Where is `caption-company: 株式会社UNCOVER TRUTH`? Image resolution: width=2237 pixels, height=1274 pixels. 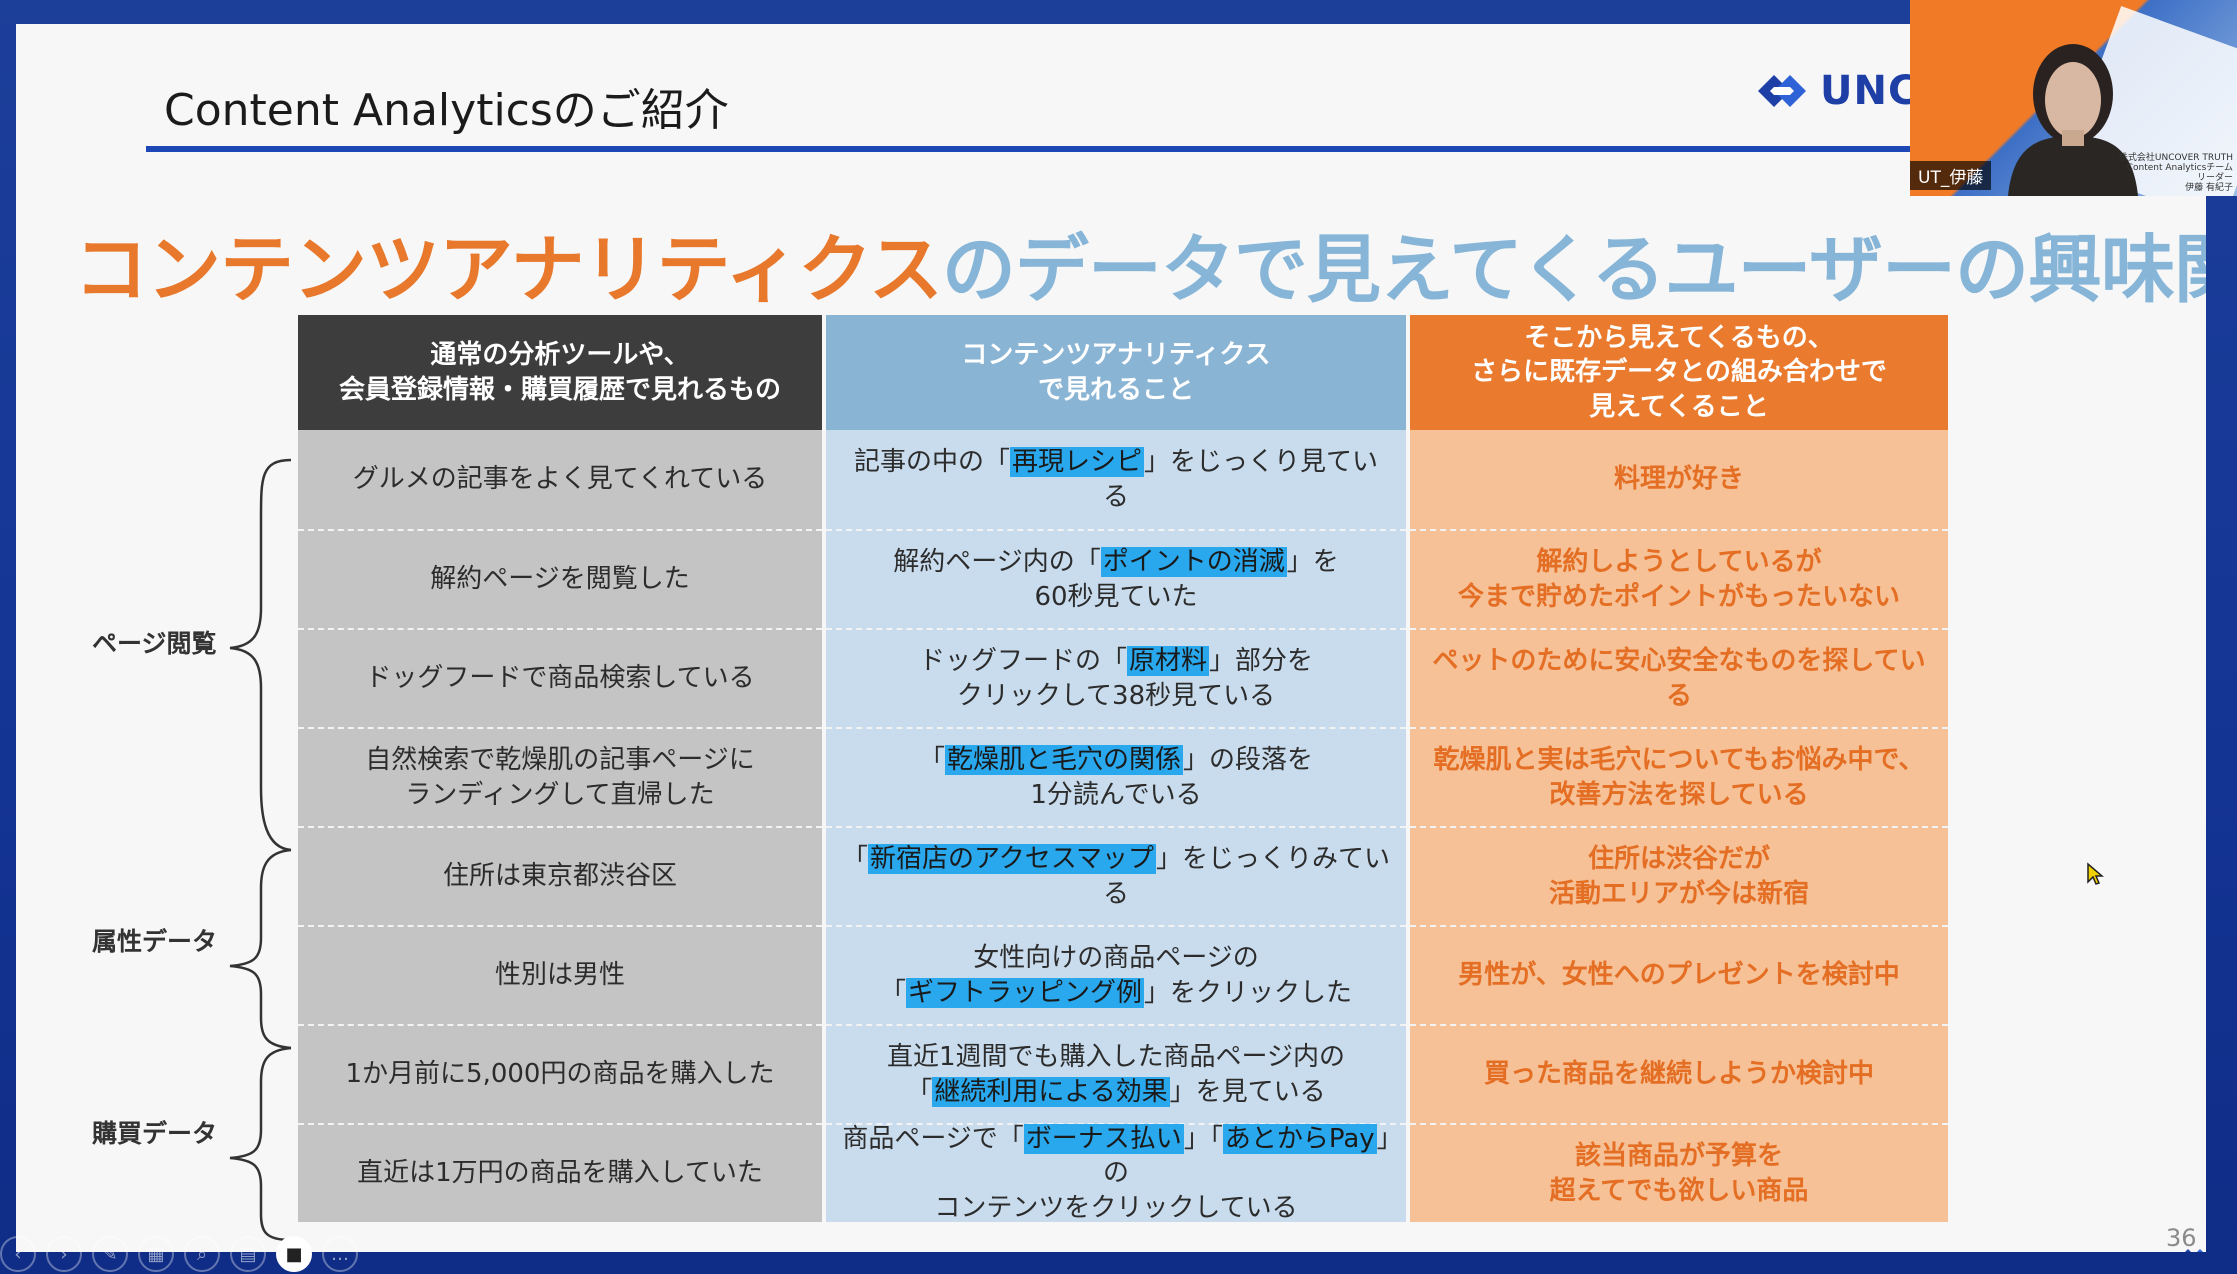 caption-company: 株式会社UNCOVER TRUTH is located at coordinates (2175, 158).